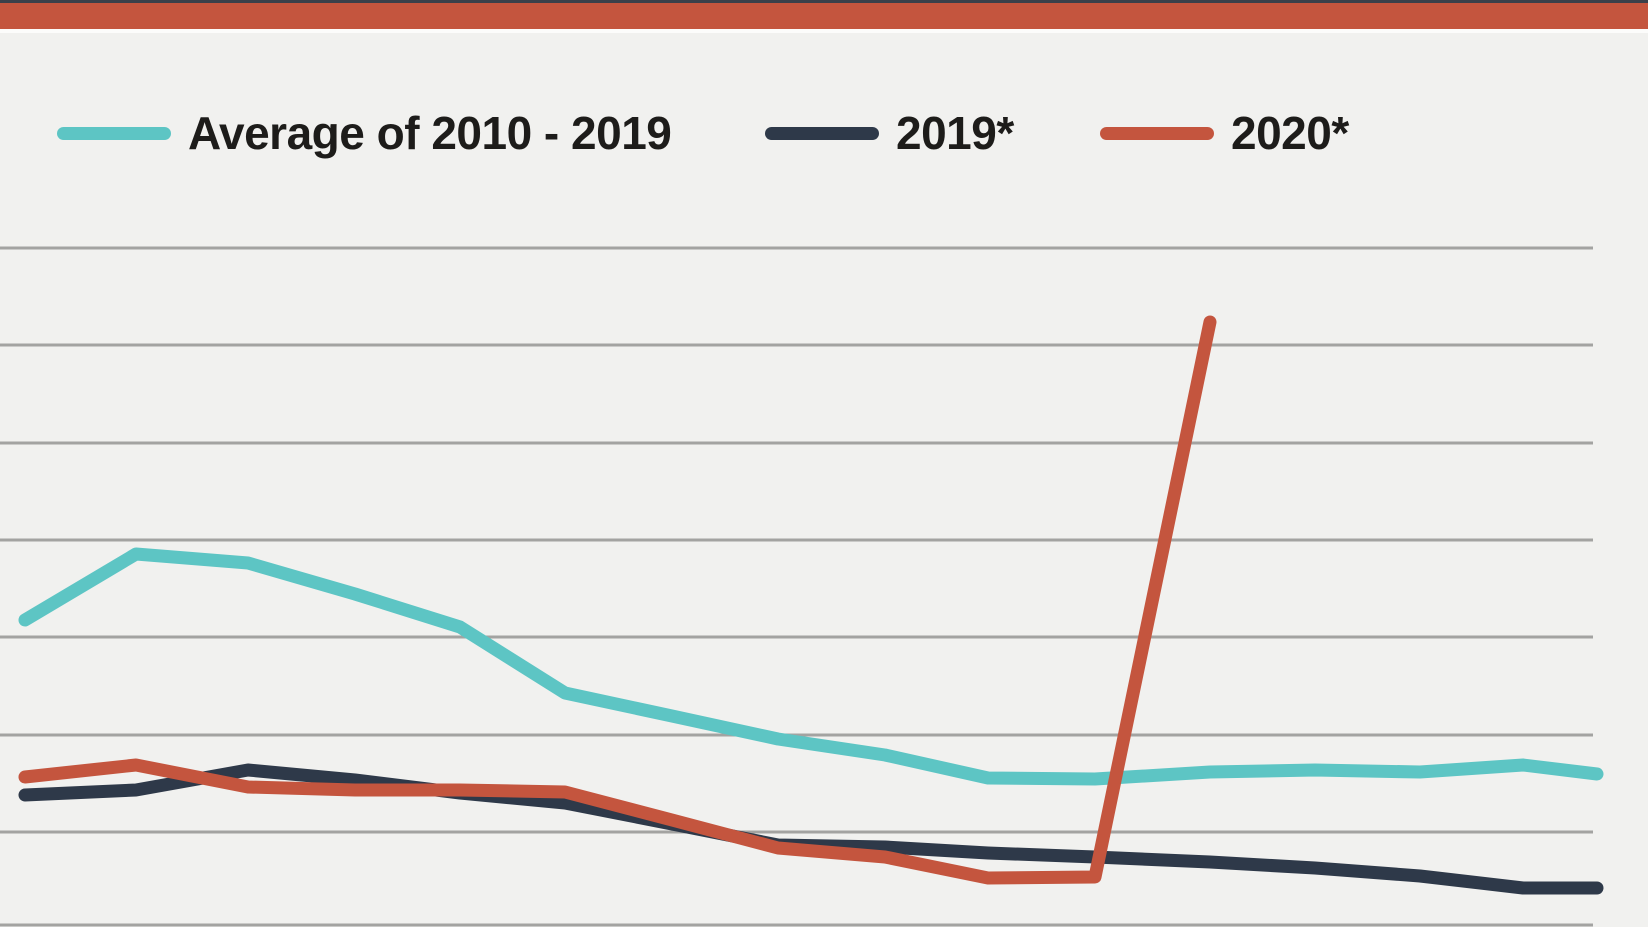 The height and width of the screenshot is (927, 1648). Describe the element at coordinates (889, 133) in the screenshot. I see `legend-item-2019: 2019*` at that location.